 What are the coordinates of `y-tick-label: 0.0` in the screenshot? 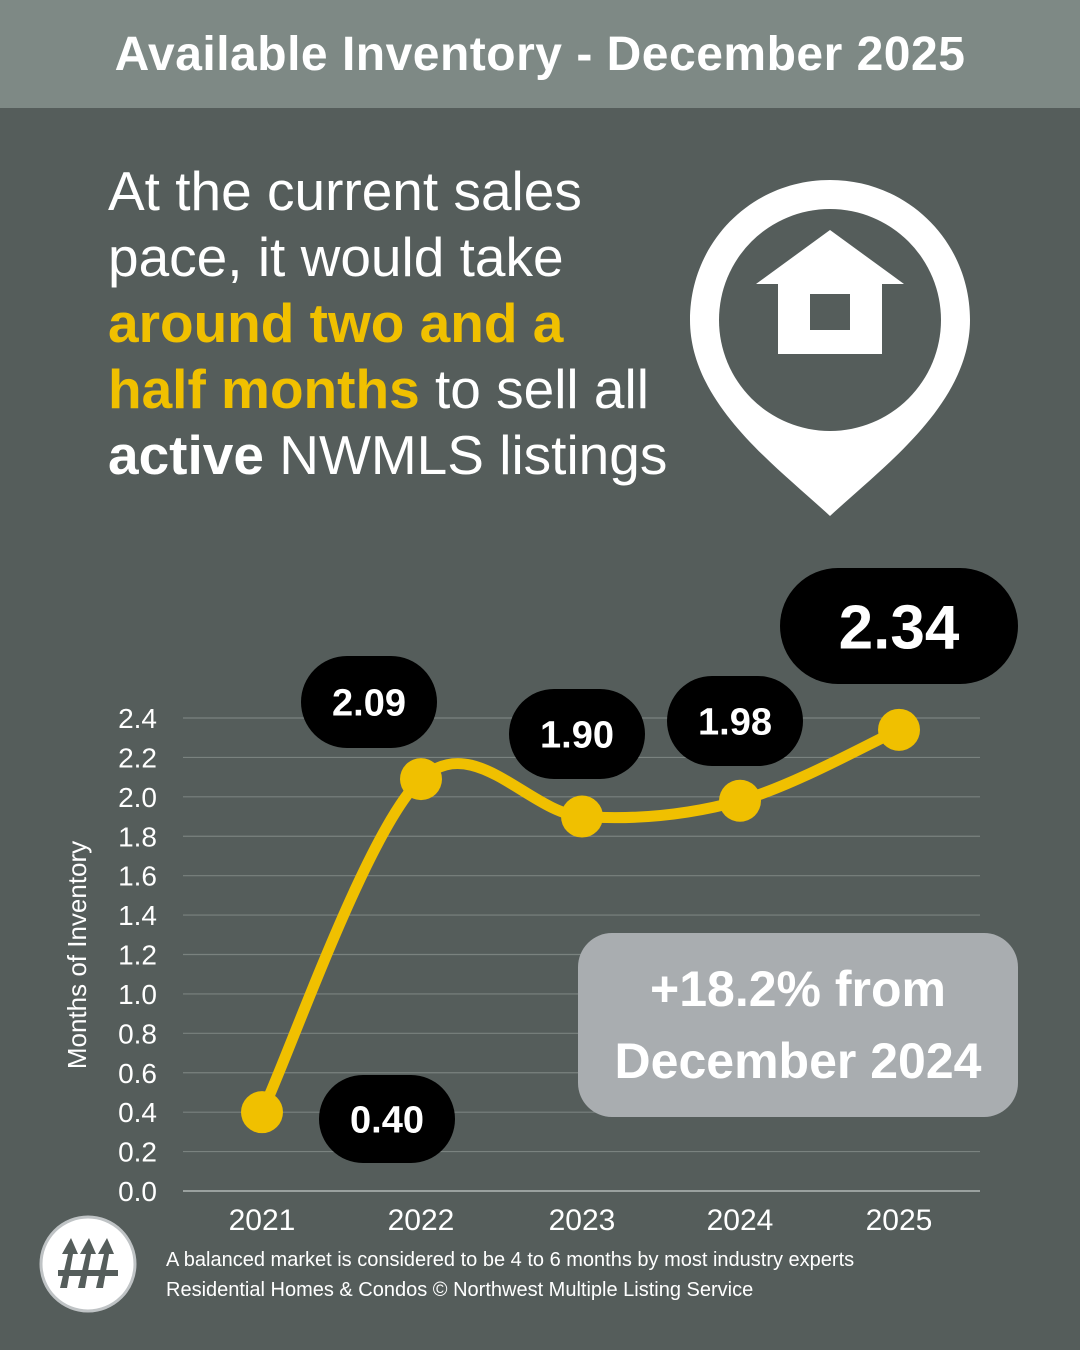 It's located at (137, 1191).